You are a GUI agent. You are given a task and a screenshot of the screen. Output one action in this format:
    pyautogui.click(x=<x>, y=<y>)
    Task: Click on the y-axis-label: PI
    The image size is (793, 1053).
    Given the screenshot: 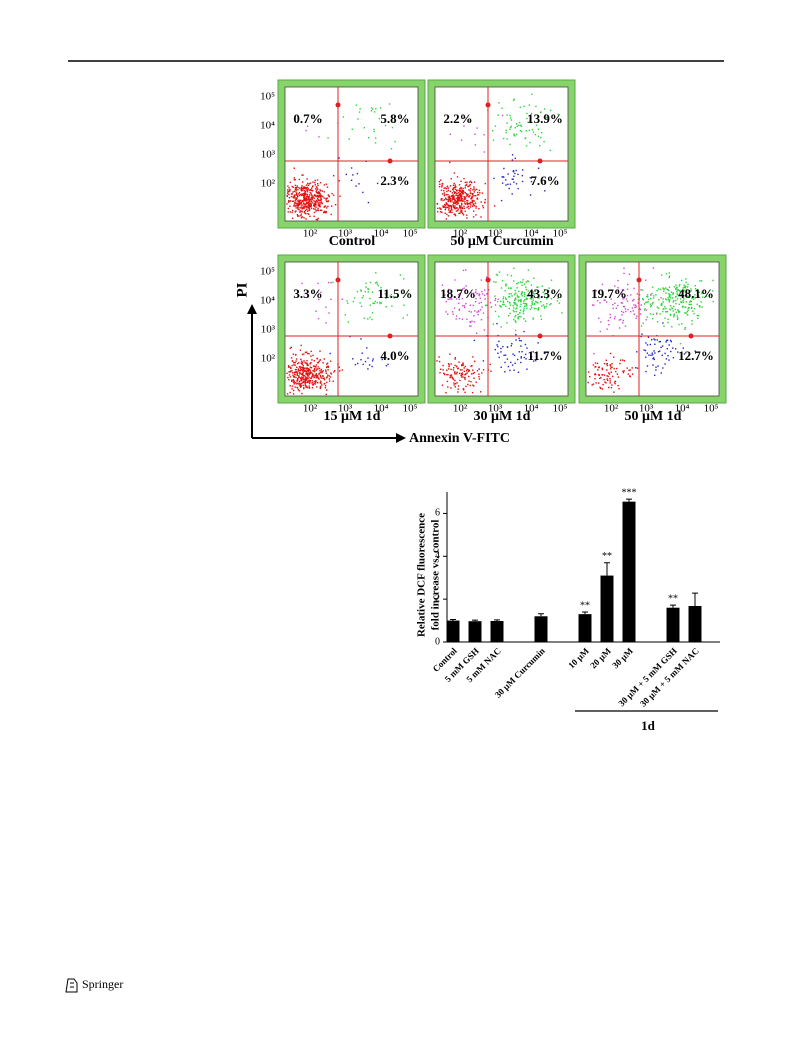 What is the action you would take?
    pyautogui.click(x=242, y=289)
    